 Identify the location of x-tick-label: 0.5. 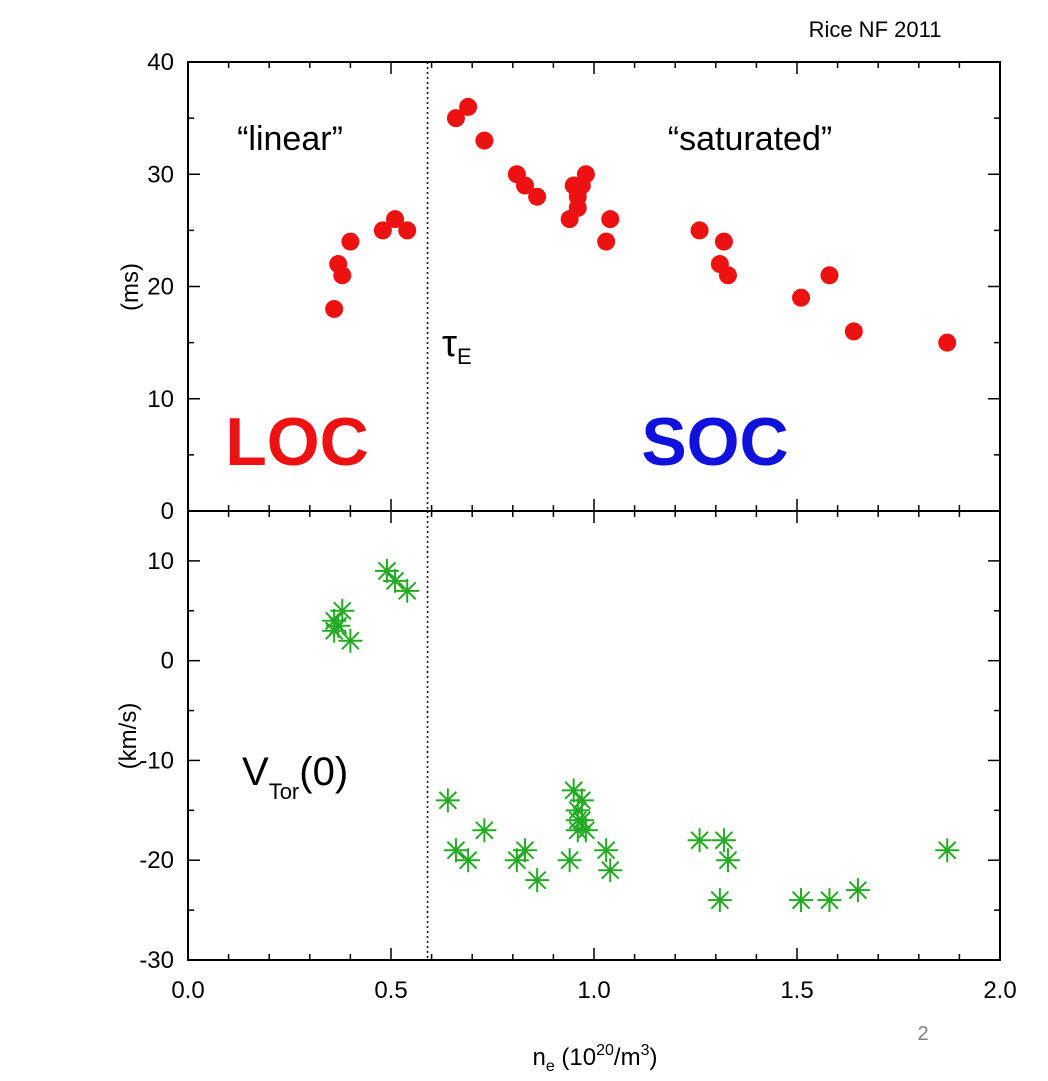
(390, 990).